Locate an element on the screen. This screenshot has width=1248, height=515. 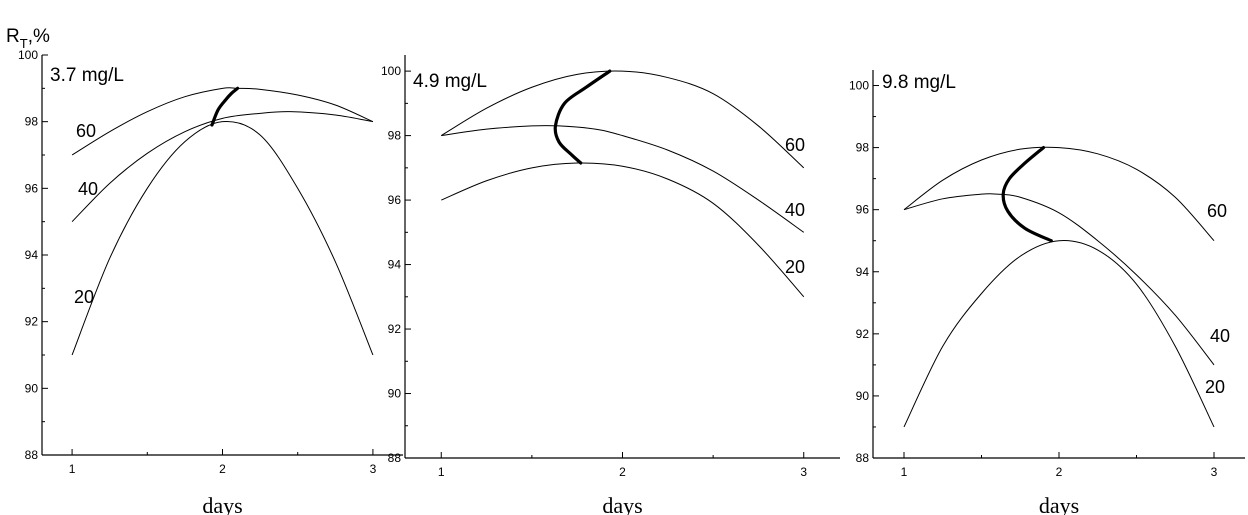
y-axis-label: RT,% is located at coordinates (28, 38).